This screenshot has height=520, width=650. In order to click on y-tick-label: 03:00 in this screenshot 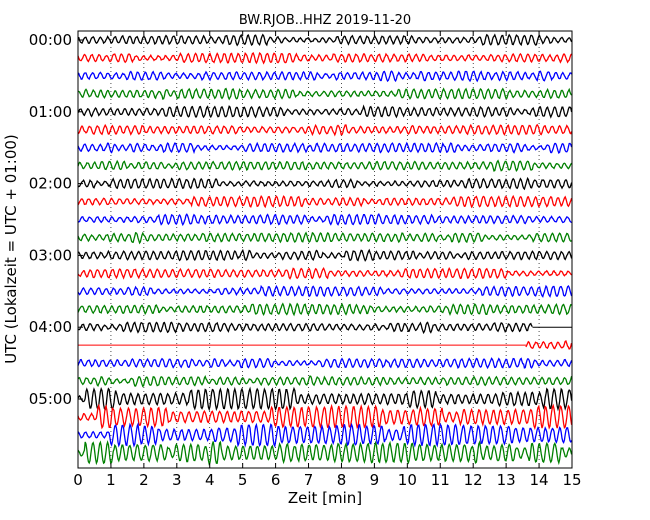, I will do `click(50, 255)`.